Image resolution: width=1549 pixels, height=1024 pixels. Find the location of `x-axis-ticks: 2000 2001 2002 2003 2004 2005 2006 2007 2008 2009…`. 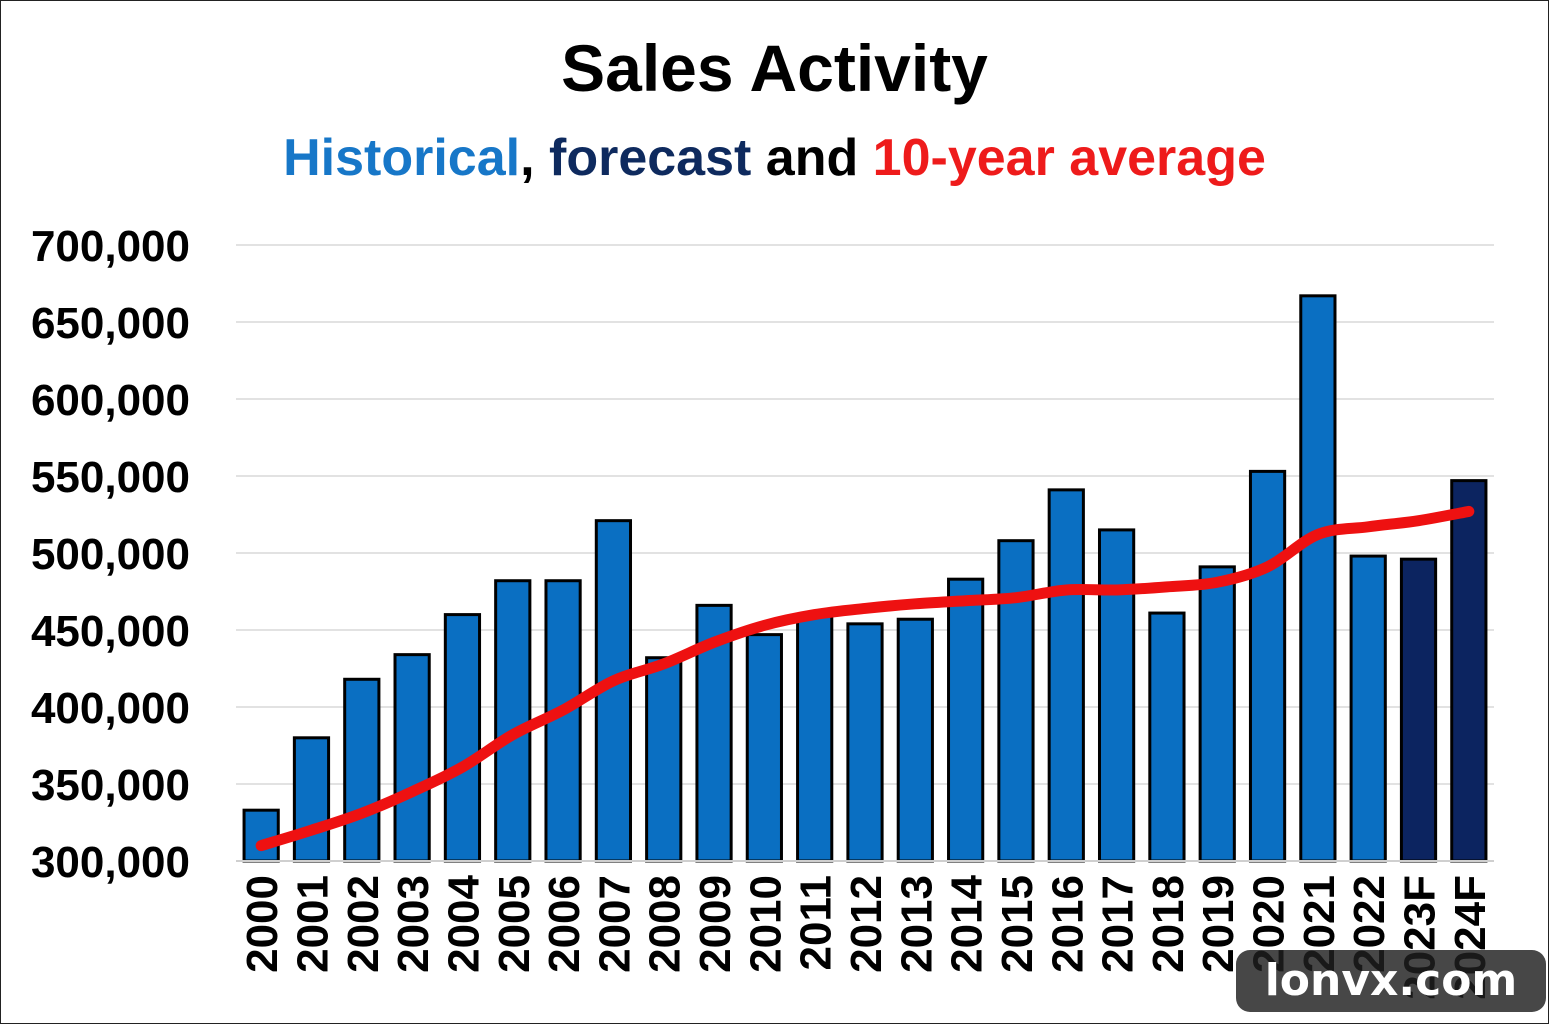

x-axis-ticks: 2000 2001 2002 2003 2004 2005 2006 2007 2008 2009… is located at coordinates (866, 936).